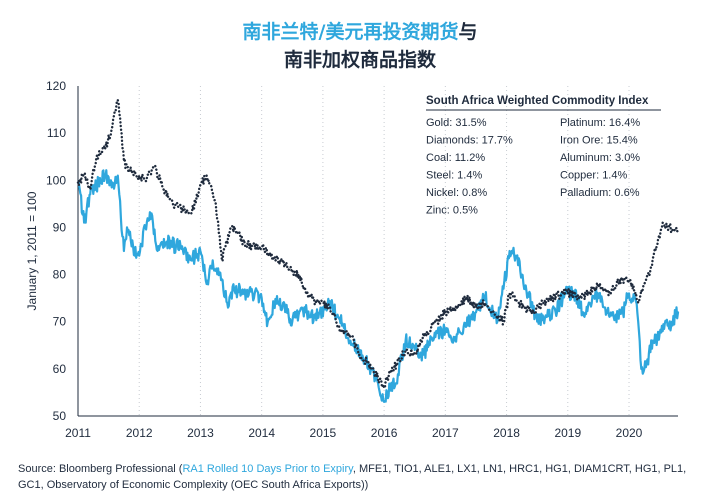  I want to click on x-tick-label: 2011, so click(78, 433).